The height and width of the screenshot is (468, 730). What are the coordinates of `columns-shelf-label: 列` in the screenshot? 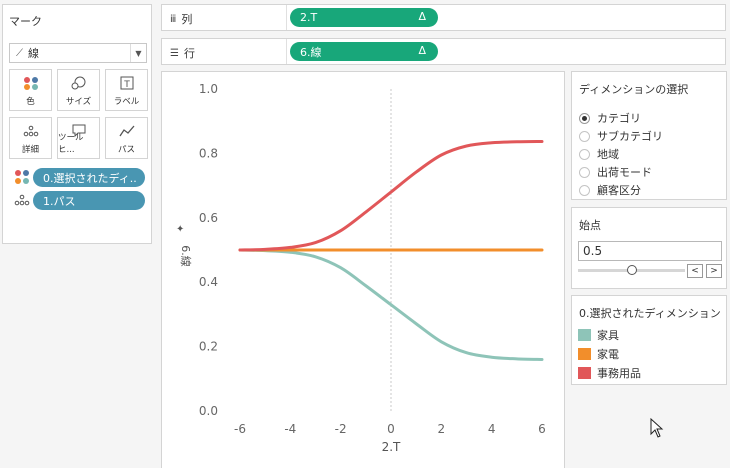 It's located at (187, 19).